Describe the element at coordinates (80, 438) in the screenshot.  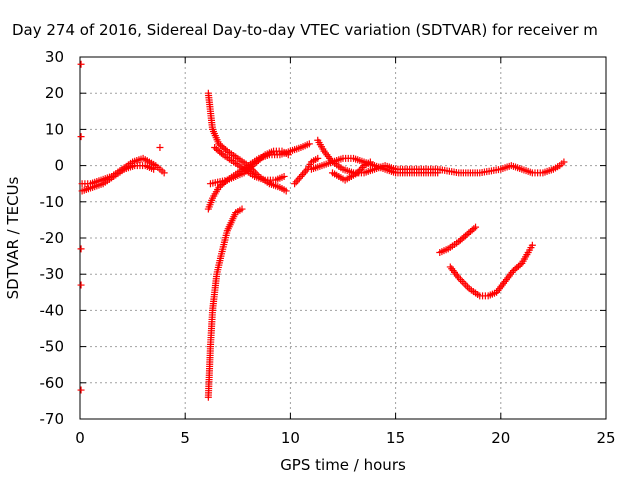
I see `x-tick-label: 0` at that location.